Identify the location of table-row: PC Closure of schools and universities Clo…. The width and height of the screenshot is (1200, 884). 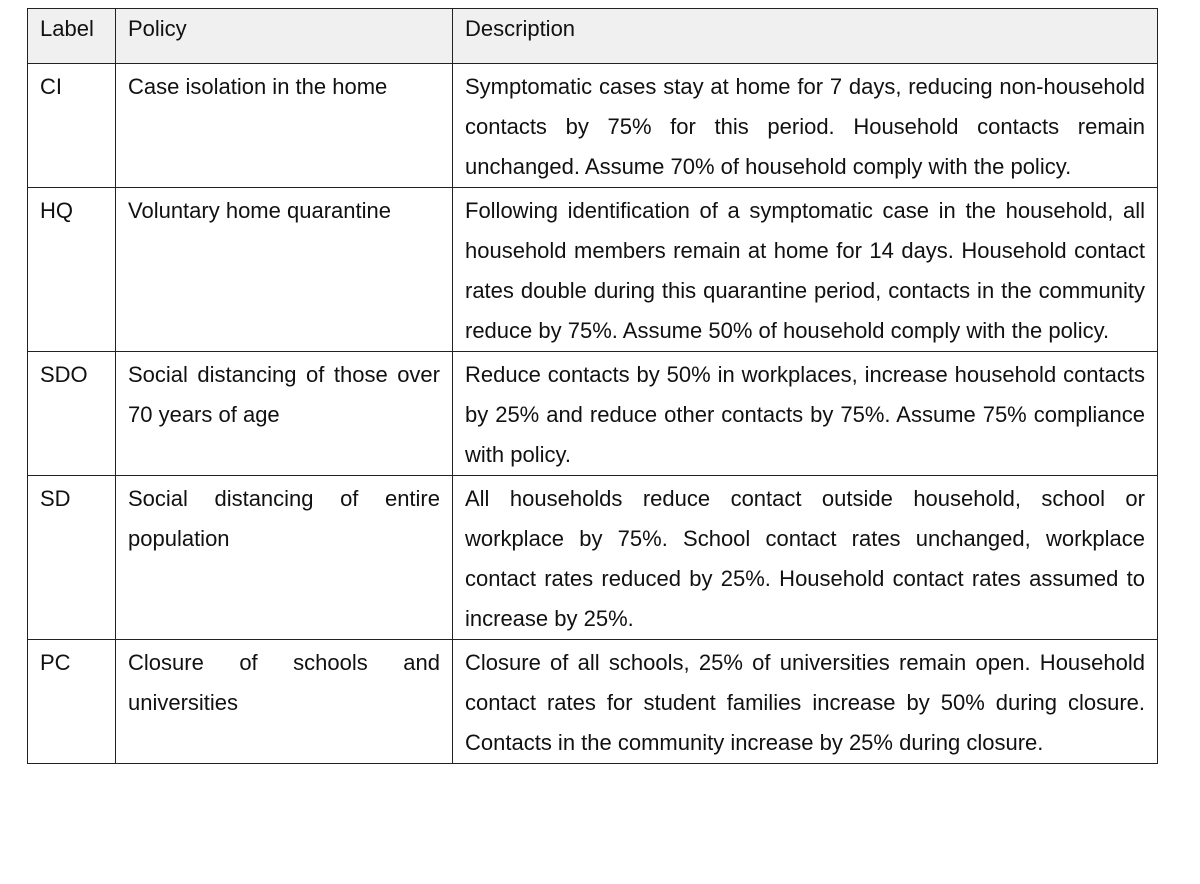
(592, 701).